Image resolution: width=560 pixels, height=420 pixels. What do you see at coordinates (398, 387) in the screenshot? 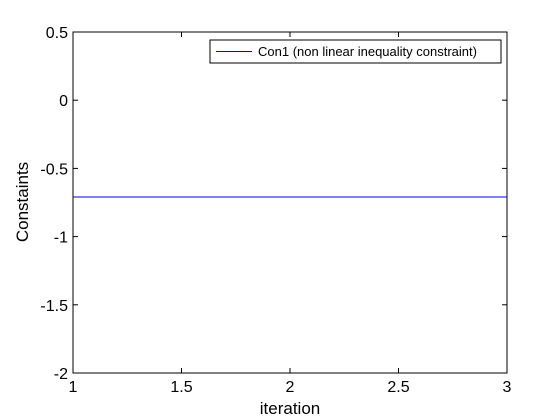
I see `x-tick-label: 2.5` at bounding box center [398, 387].